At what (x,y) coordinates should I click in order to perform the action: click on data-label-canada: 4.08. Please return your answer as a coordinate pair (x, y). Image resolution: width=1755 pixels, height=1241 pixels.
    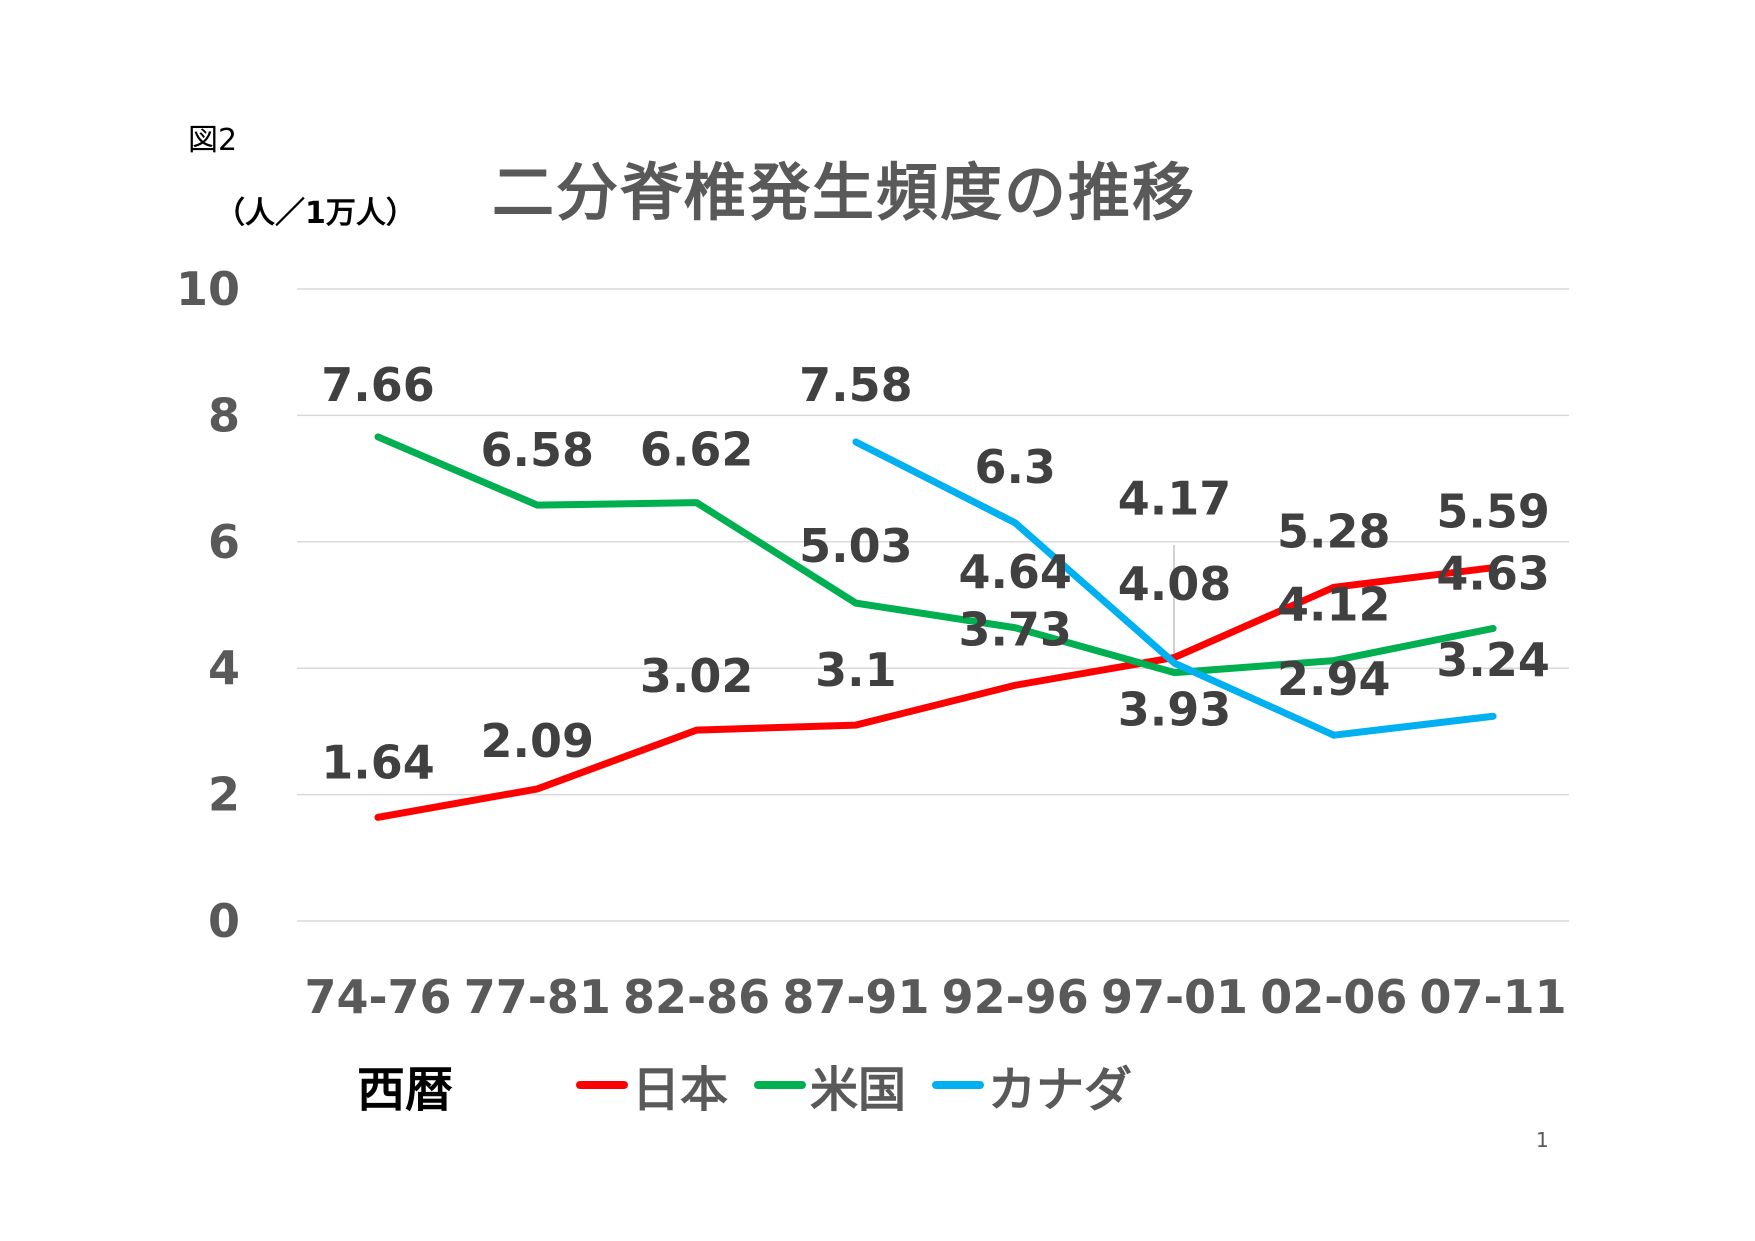
    Looking at the image, I should click on (1175, 584).